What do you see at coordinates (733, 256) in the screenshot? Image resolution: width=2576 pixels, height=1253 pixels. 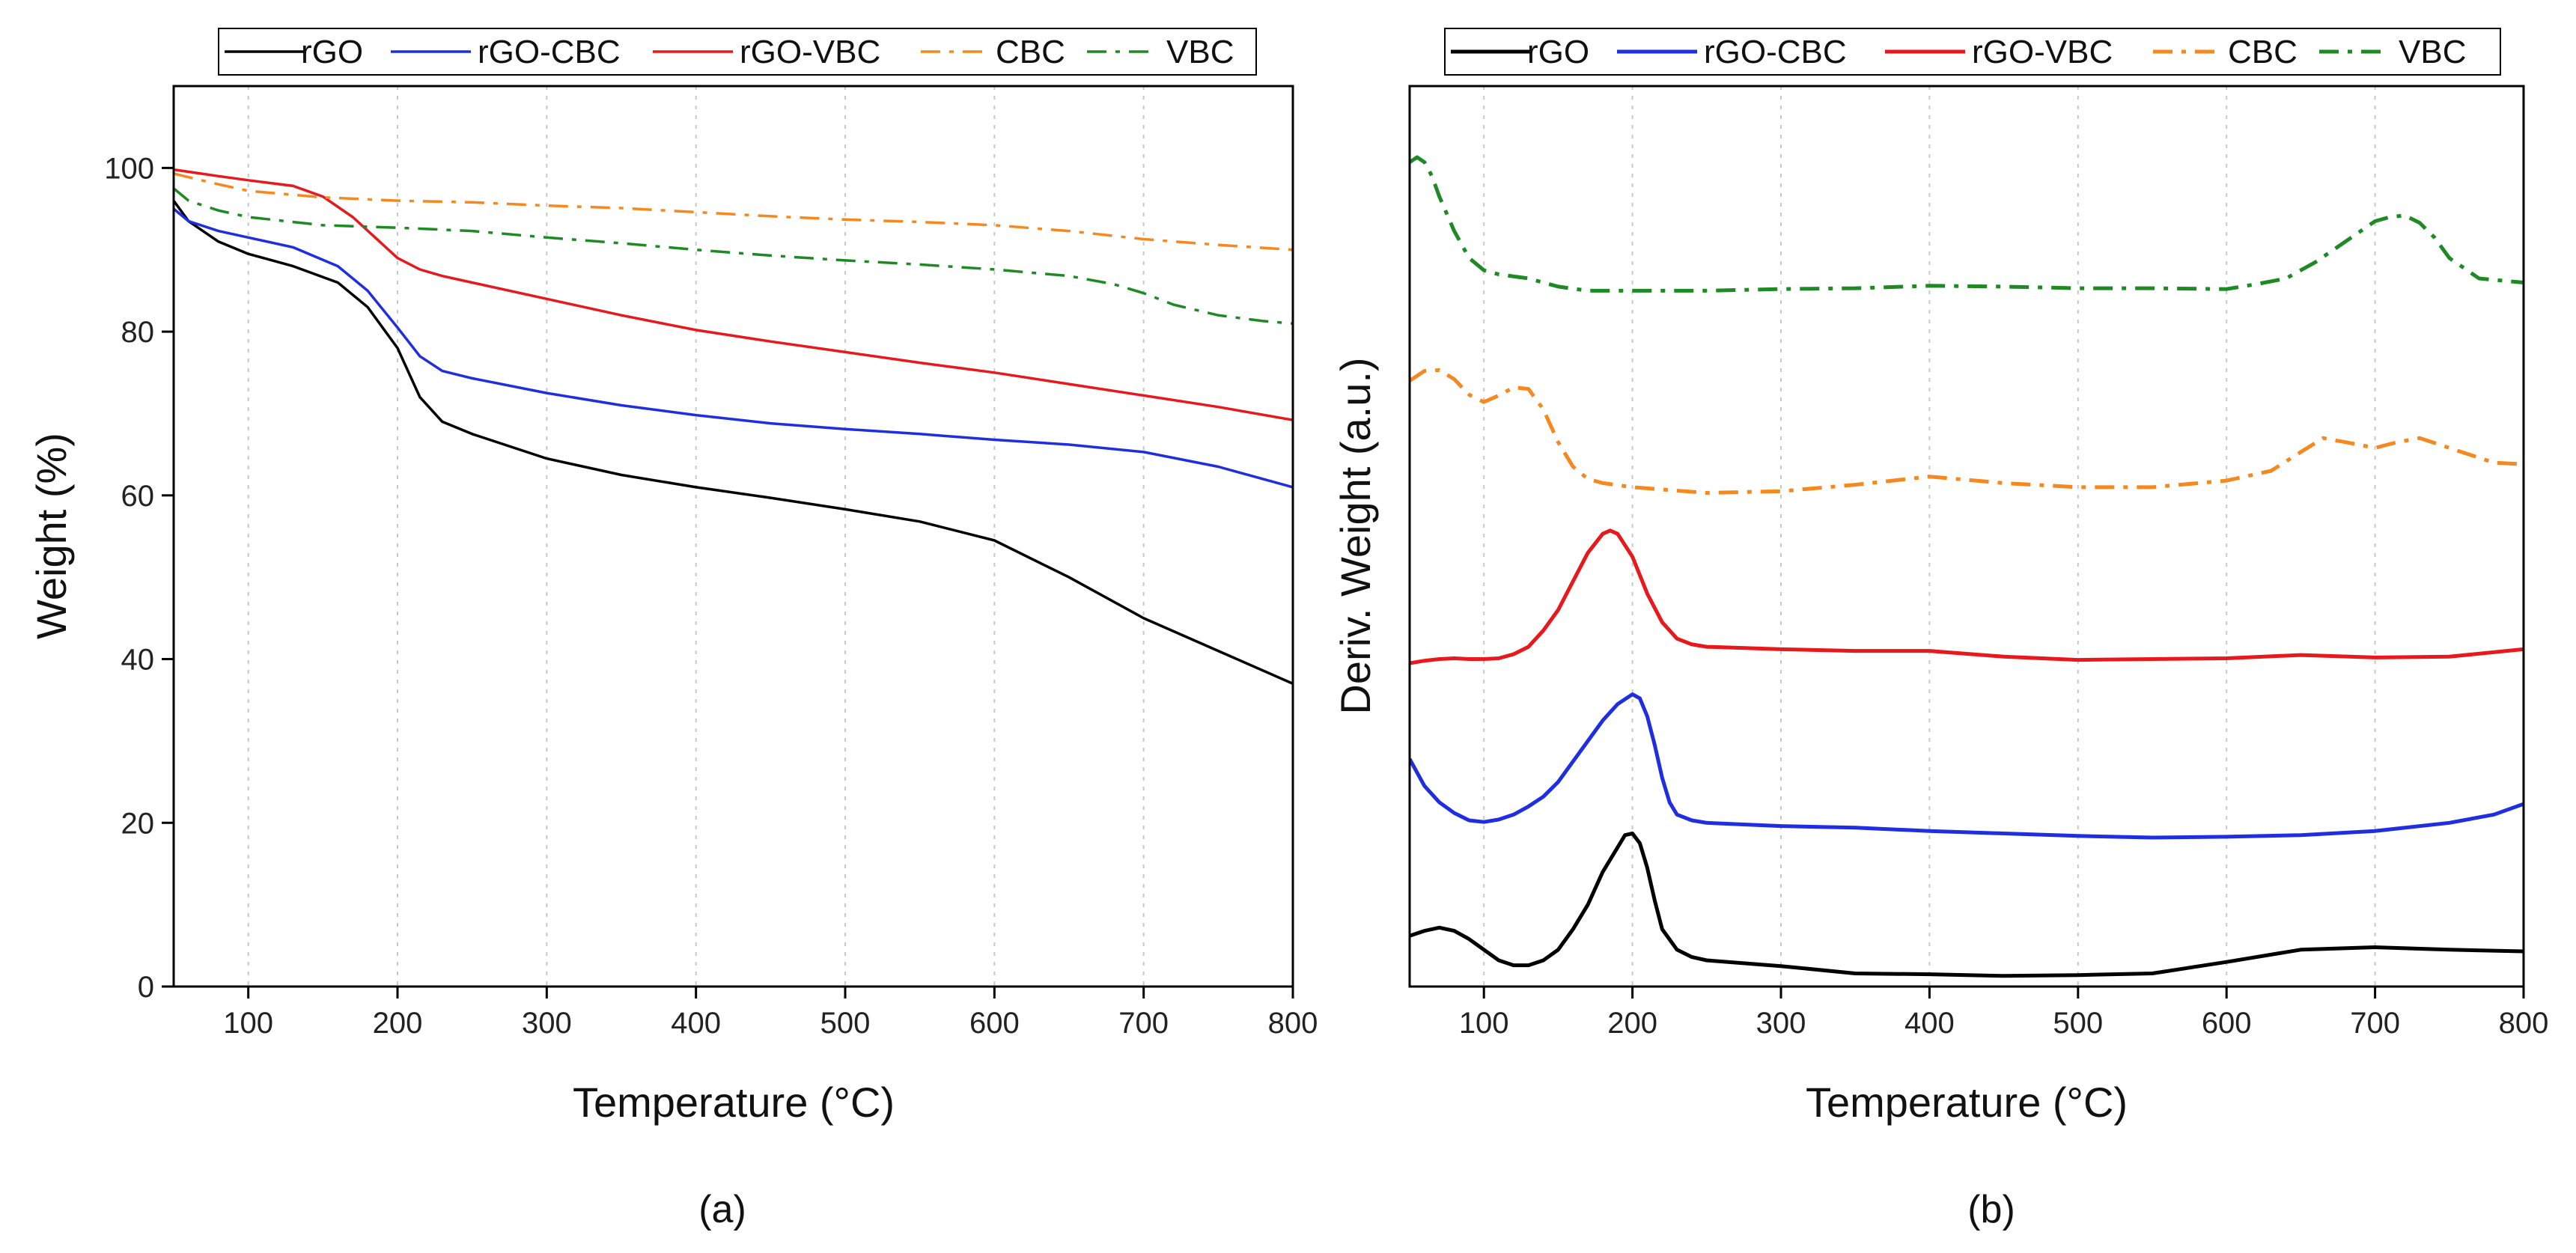 I see `panel-a-series-vbc` at bounding box center [733, 256].